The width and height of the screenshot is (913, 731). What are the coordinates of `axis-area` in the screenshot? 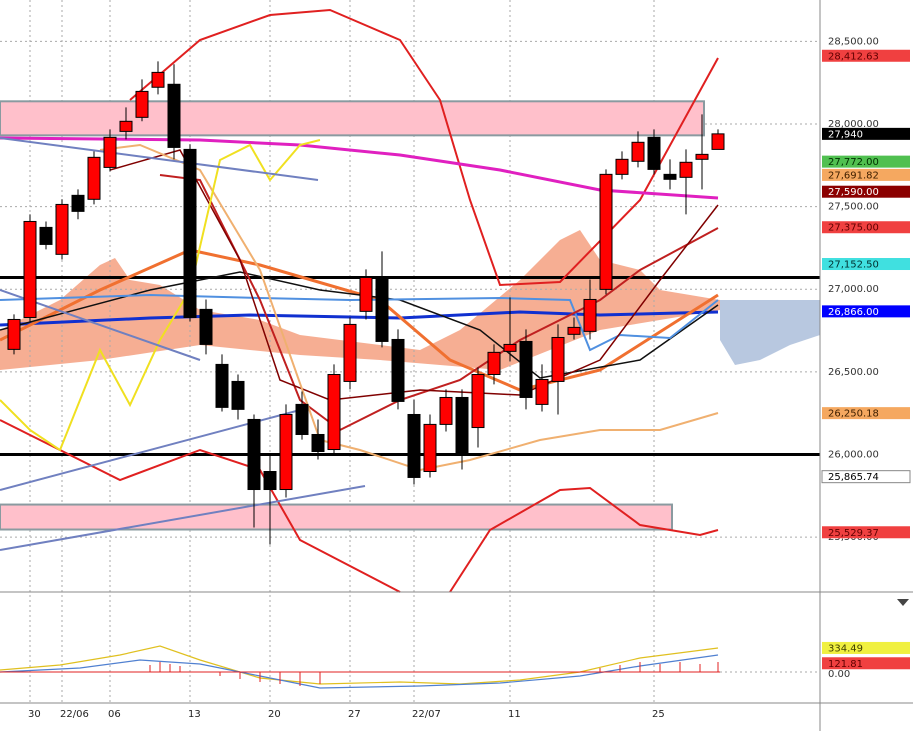 It's located at (866, 365).